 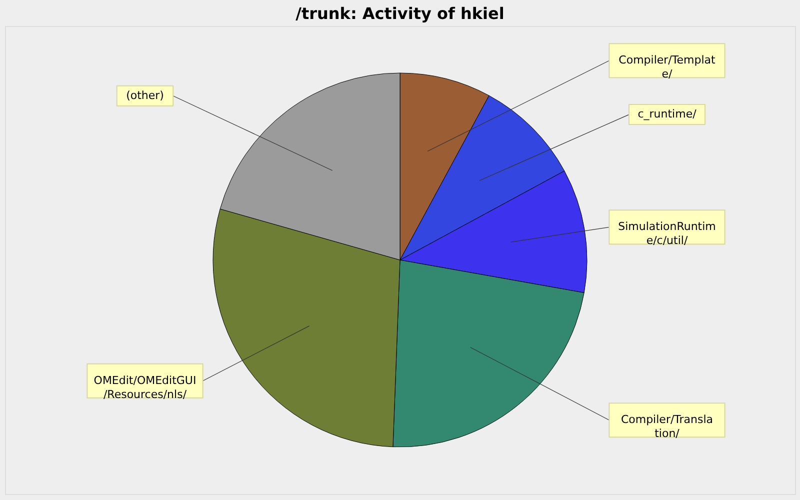 I want to click on slice-label: (other), so click(x=145, y=95).